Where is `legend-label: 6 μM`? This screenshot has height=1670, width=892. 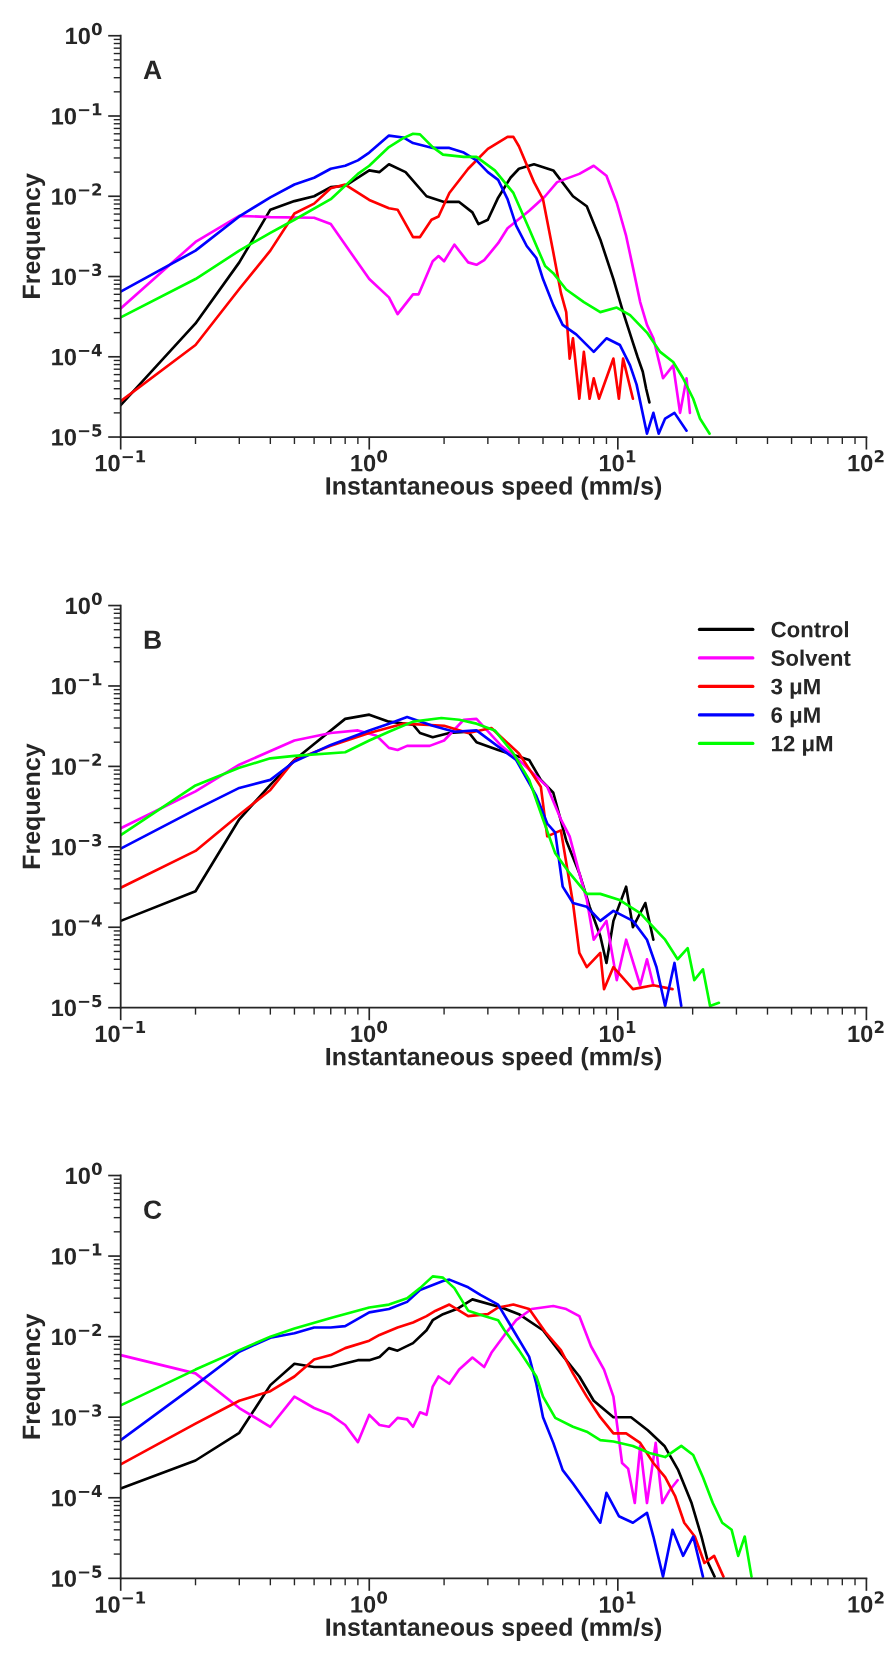 legend-label: 6 μM is located at coordinates (795, 717).